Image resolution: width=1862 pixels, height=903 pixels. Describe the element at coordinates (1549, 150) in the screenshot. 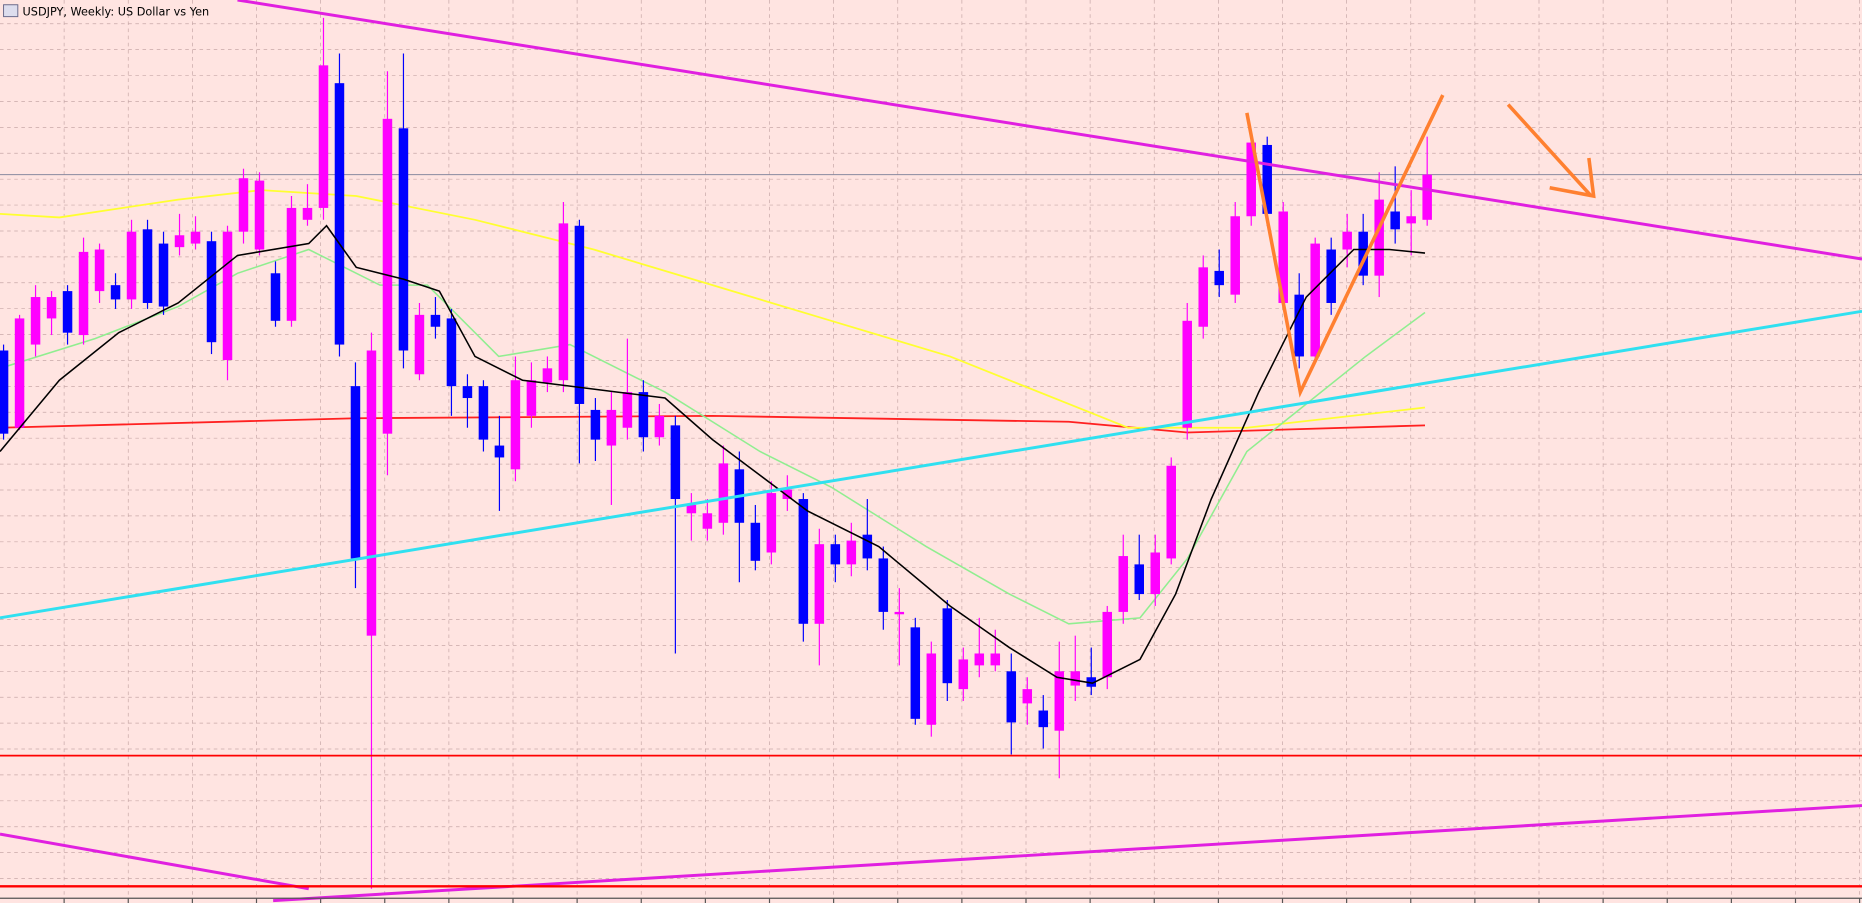

I see `arrow` at that location.